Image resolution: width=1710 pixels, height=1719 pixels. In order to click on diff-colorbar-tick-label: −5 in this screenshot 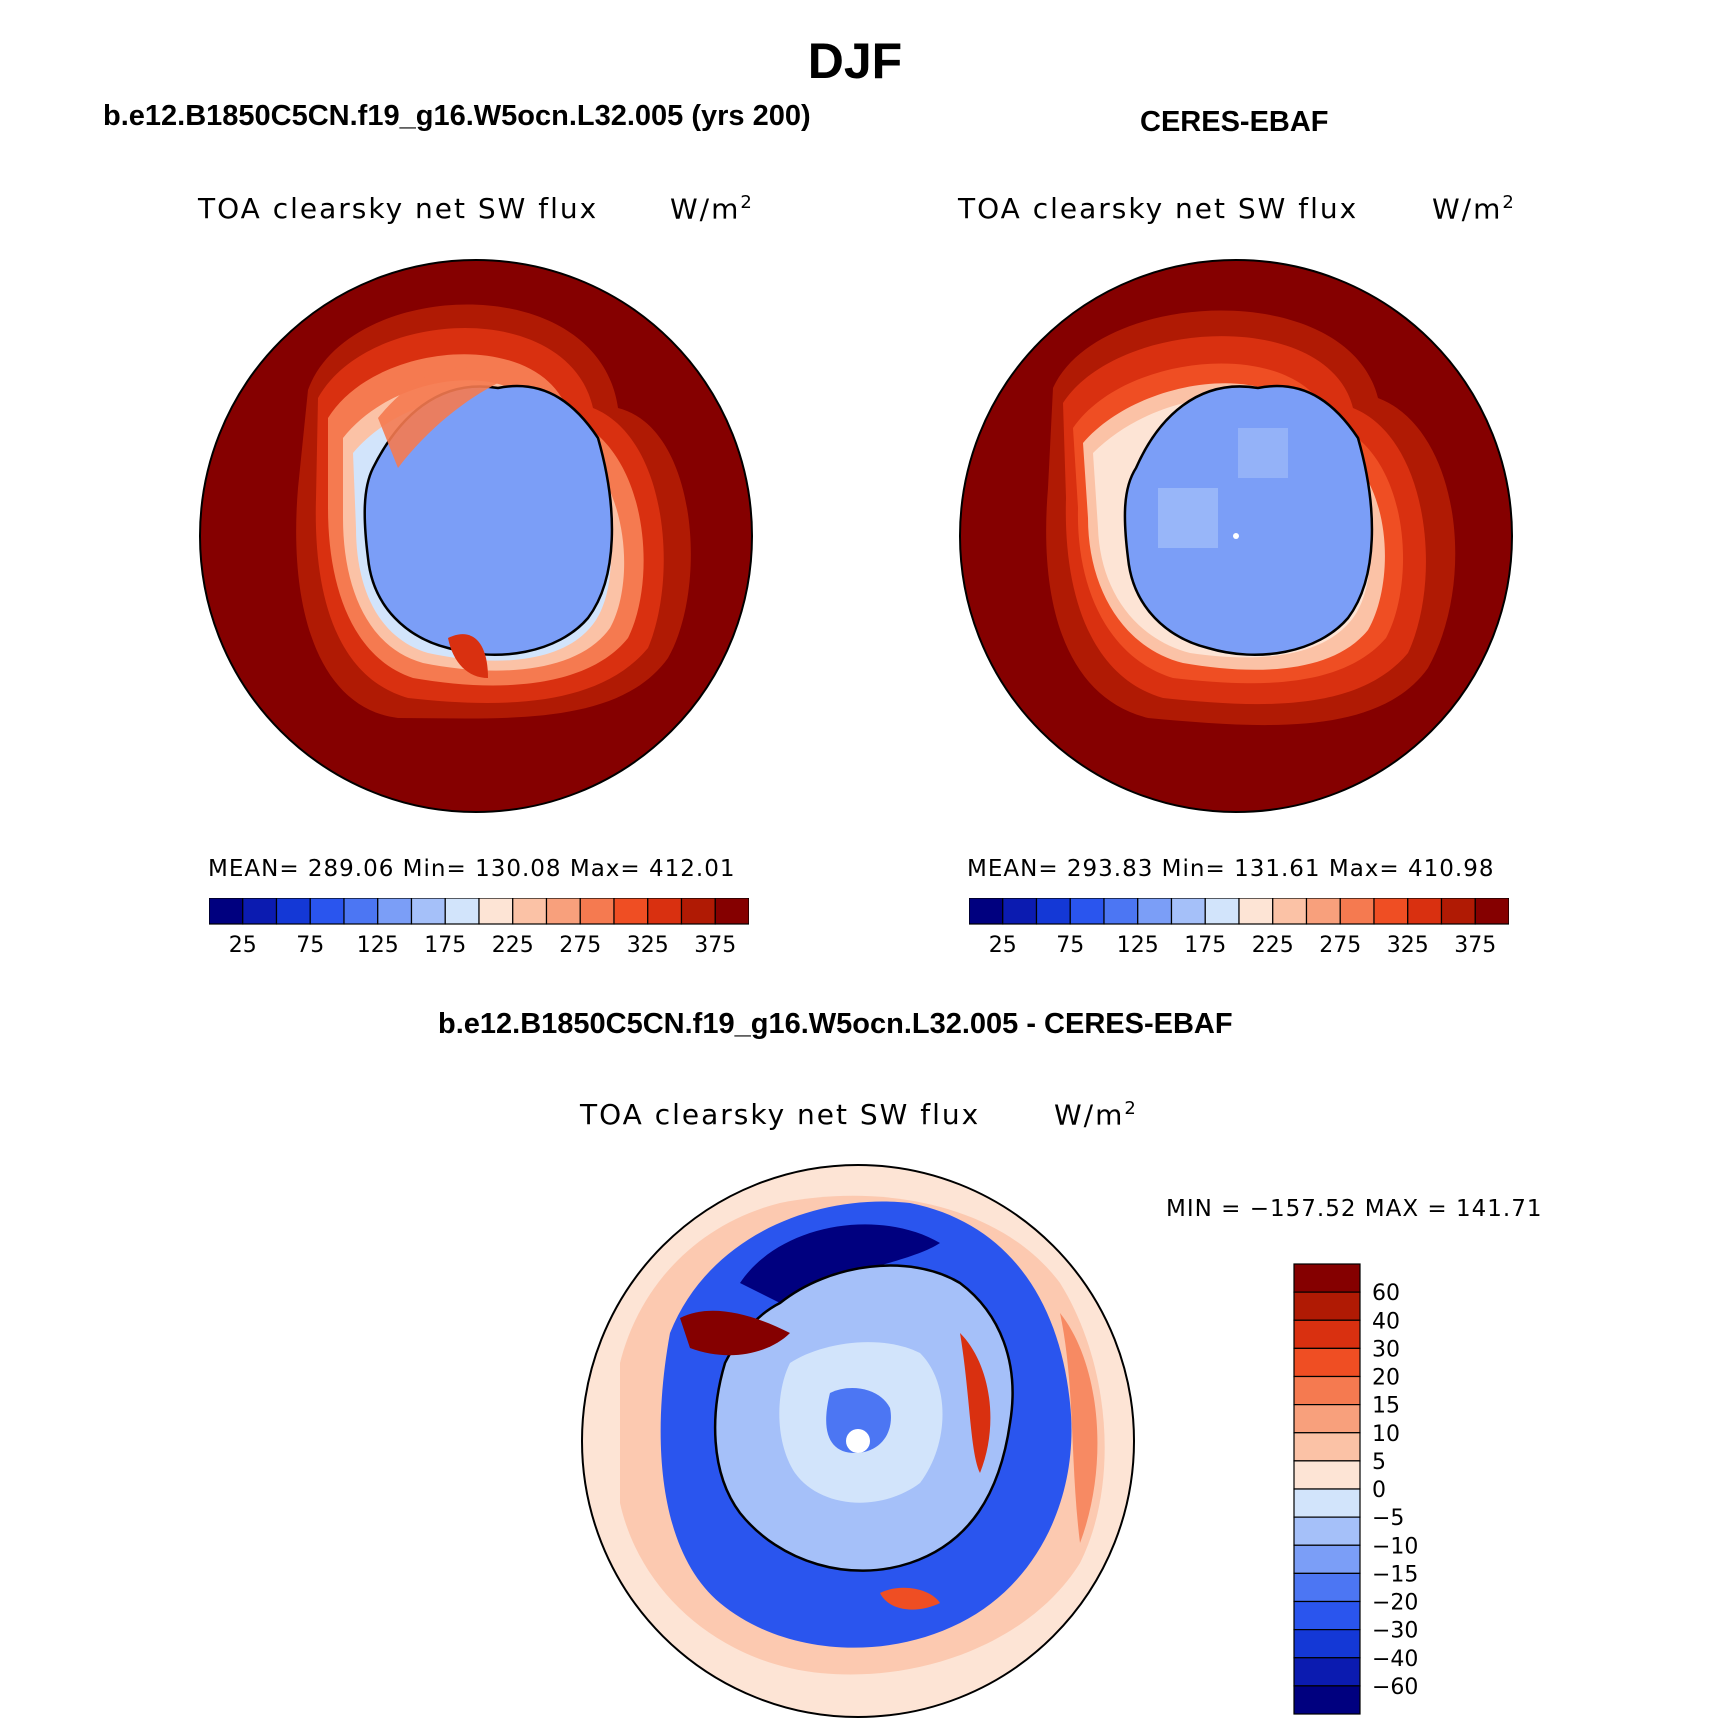, I will do `click(1388, 1518)`.